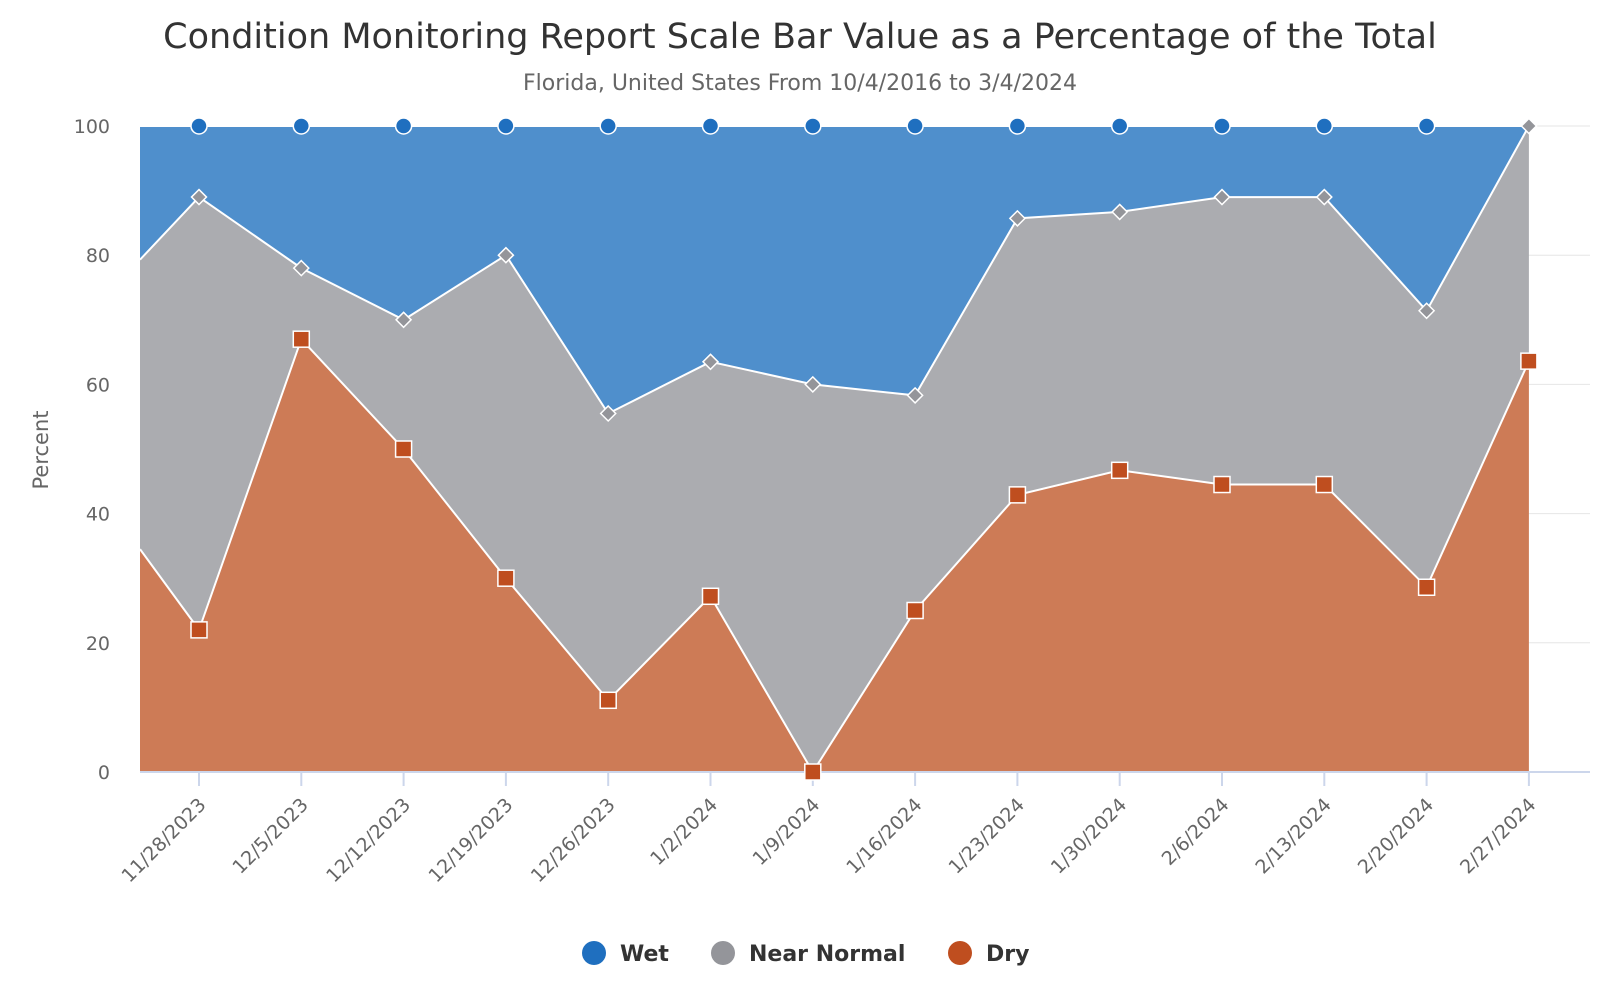  What do you see at coordinates (786, 832) in the screenshot?
I see `x-tick-label: 1/9/2024` at bounding box center [786, 832].